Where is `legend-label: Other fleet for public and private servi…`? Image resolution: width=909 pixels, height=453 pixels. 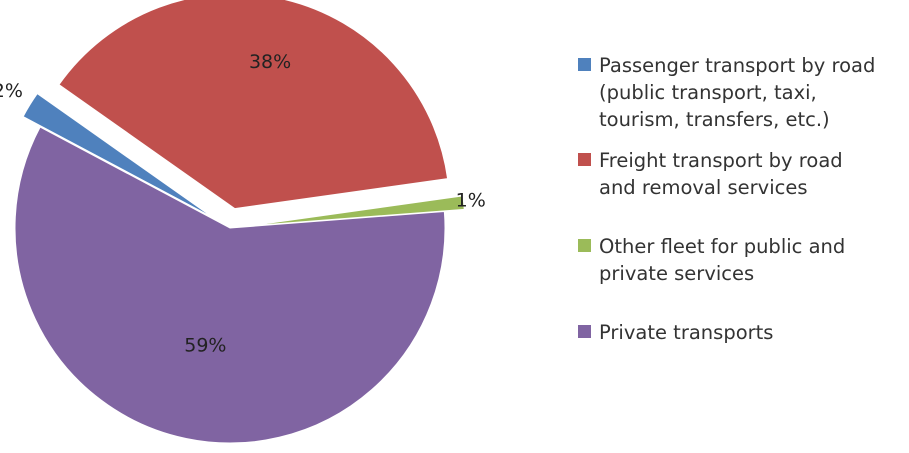 legend-label: Other fleet for public and private servi… is located at coordinates (722, 260).